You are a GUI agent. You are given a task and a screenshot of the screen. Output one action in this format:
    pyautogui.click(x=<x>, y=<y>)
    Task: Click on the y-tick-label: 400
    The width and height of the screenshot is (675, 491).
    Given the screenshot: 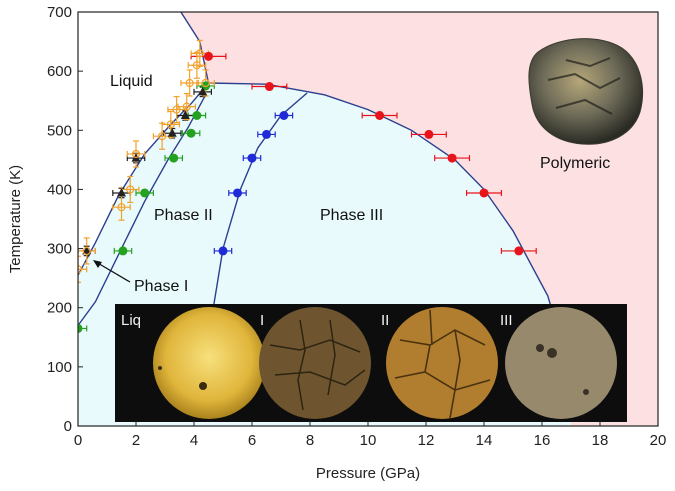 What is the action you would take?
    pyautogui.click(x=59, y=189)
    